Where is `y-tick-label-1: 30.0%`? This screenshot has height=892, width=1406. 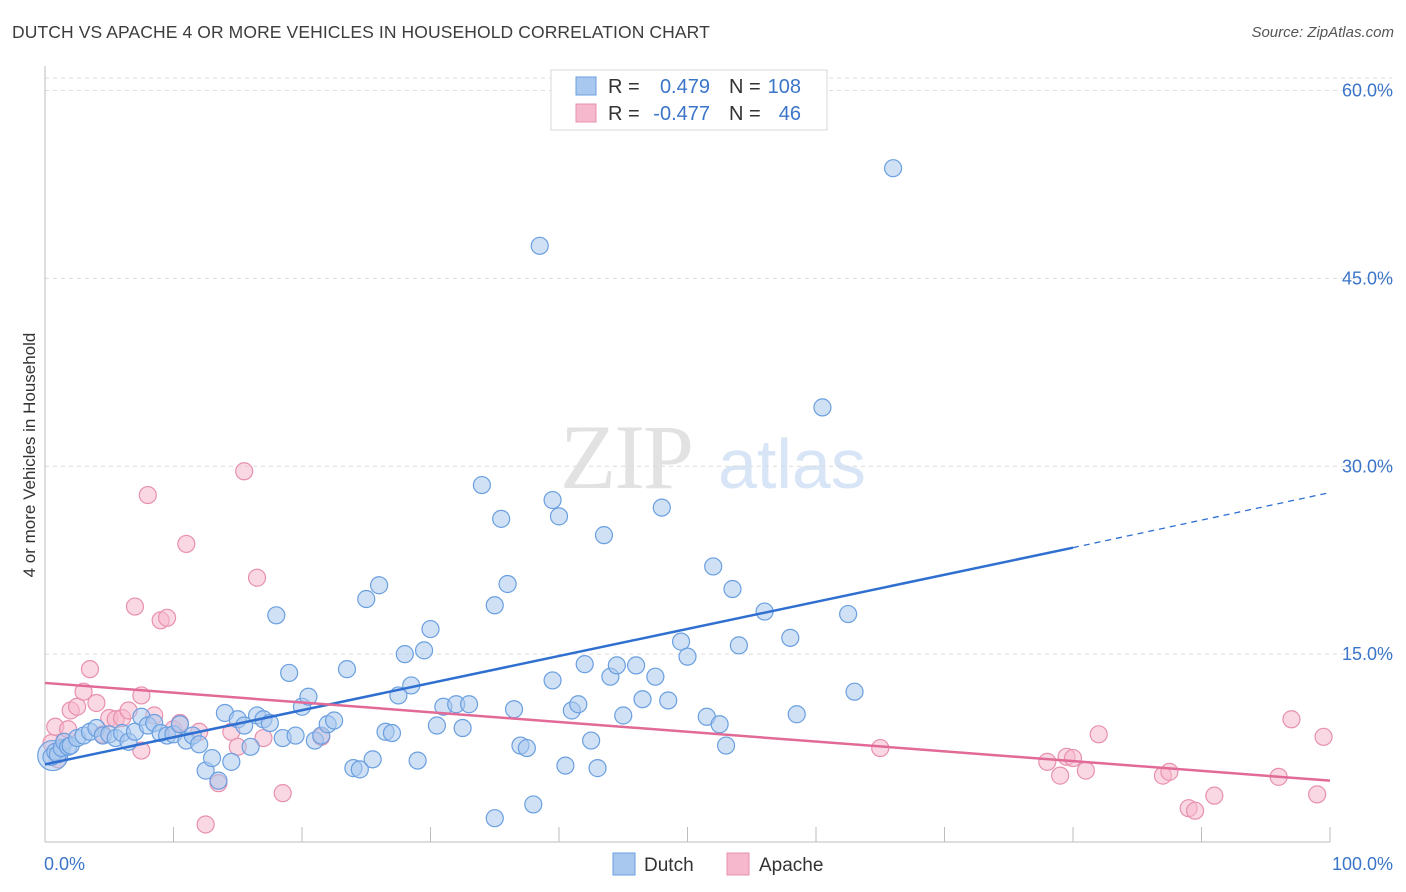
y-tick-label-1: 30.0% is located at coordinates (1367, 466).